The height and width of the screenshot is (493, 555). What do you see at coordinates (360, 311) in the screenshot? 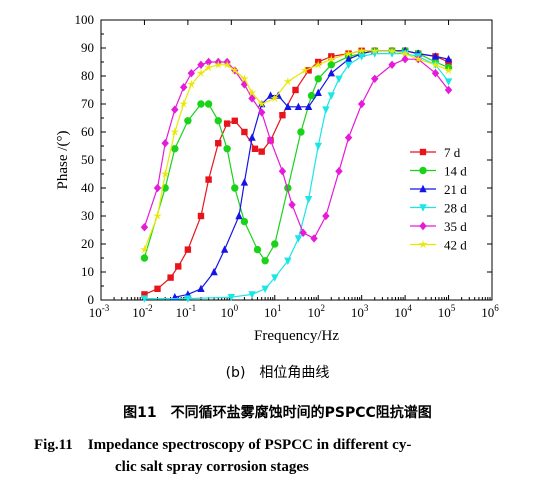
I see `x-tick-label: 10³` at bounding box center [360, 311].